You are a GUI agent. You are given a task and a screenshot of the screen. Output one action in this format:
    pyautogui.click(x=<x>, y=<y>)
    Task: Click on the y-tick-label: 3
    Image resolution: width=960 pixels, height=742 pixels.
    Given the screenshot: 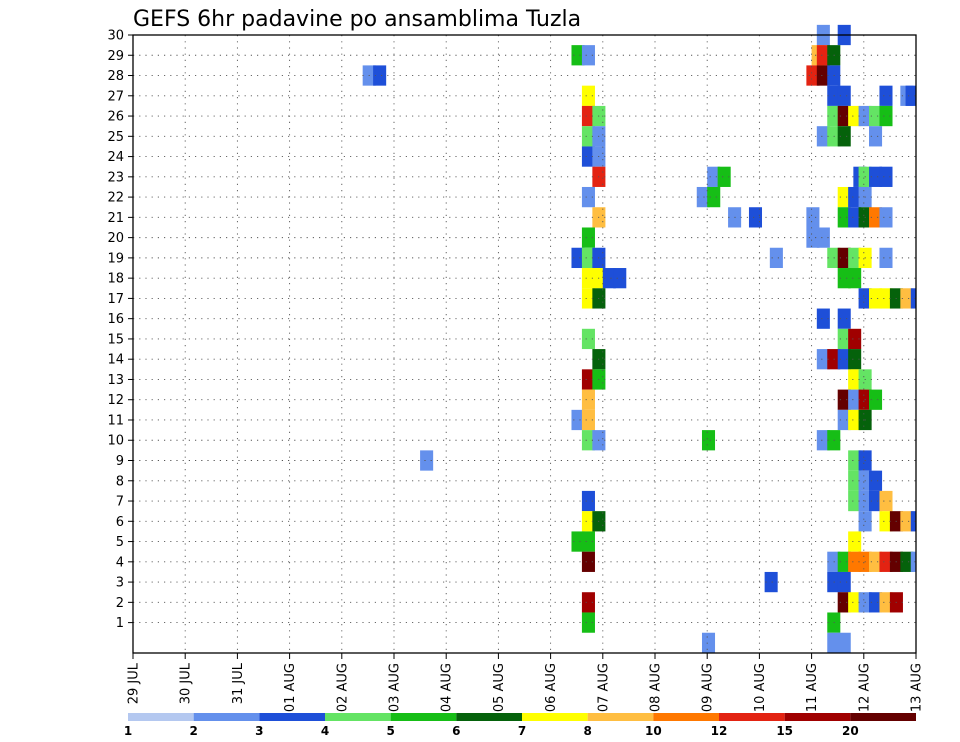 What is the action you would take?
    pyautogui.click(x=120, y=583)
    